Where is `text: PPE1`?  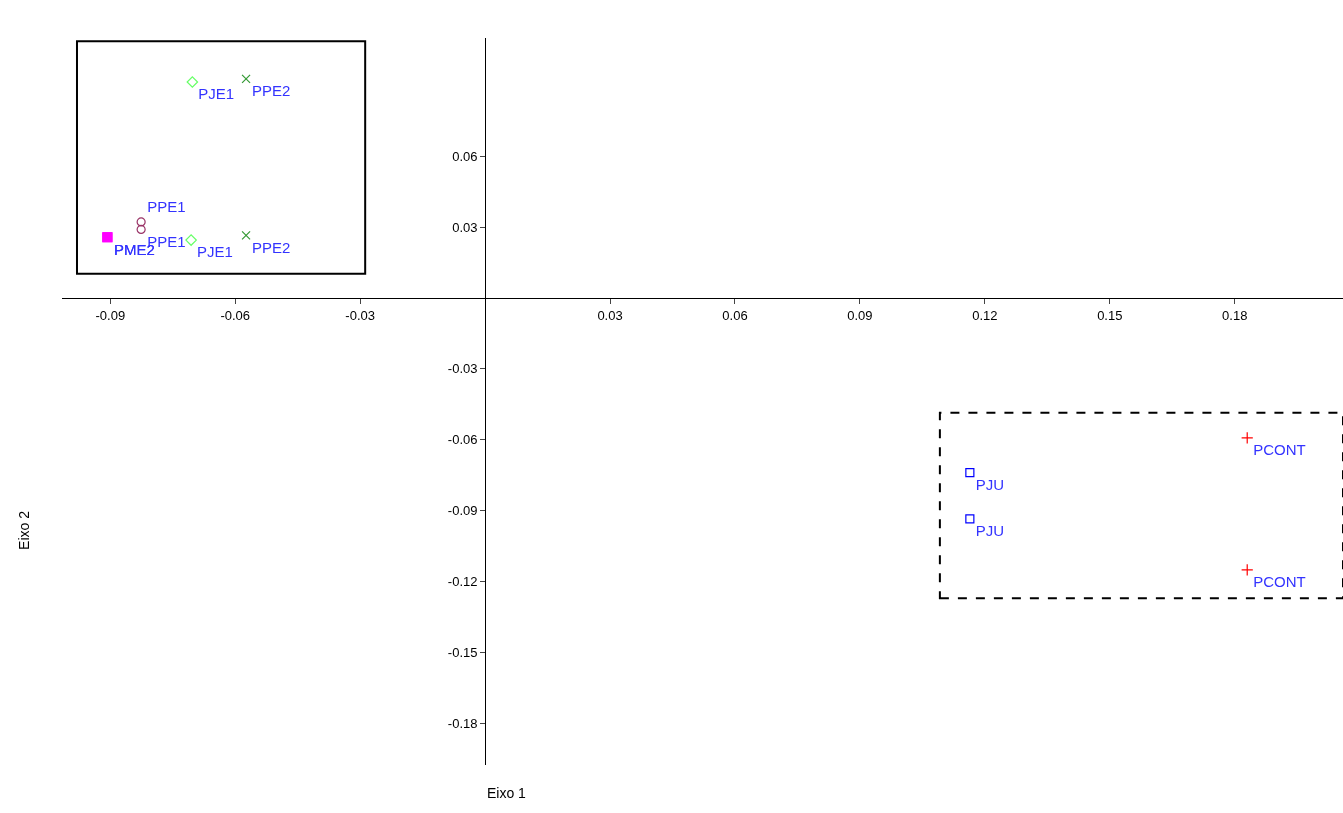 text: PPE1 is located at coordinates (166, 207).